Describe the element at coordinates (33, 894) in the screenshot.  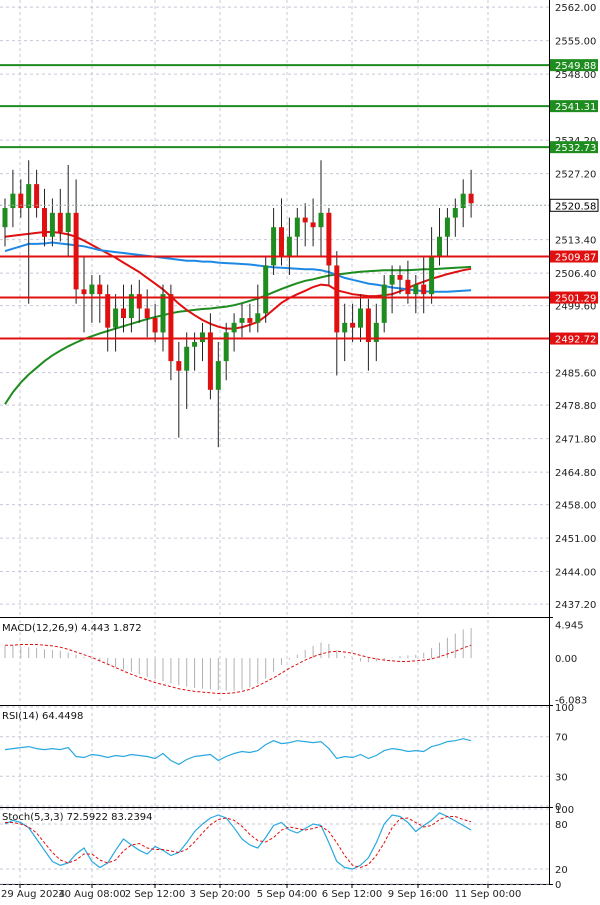
I see `x-tick-label: 29 Aug 2024` at that location.